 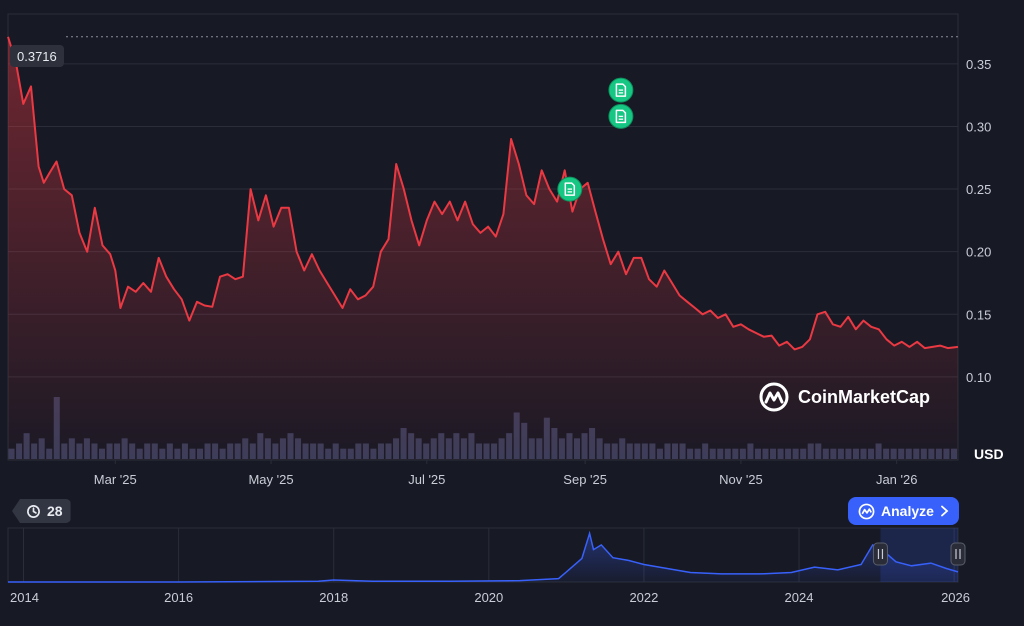 What do you see at coordinates (41, 511) in the screenshot?
I see `history-badge: 28` at bounding box center [41, 511].